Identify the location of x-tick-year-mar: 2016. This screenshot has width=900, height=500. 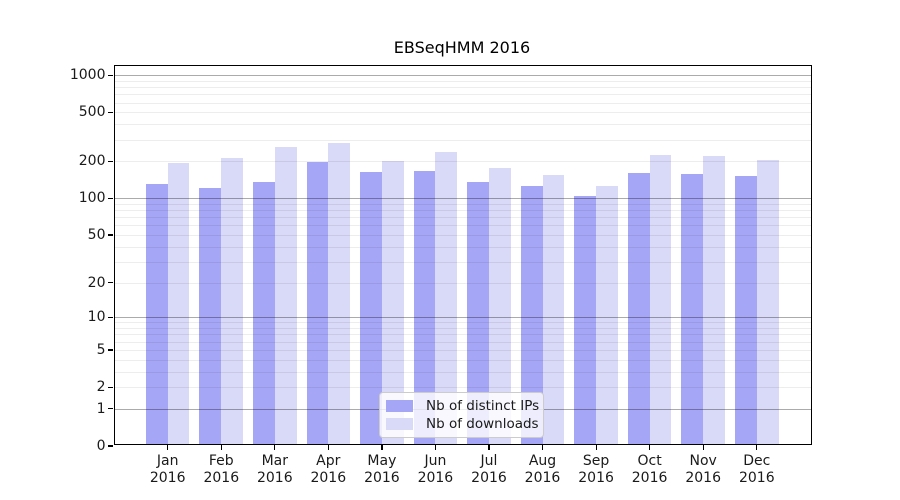
(274, 478).